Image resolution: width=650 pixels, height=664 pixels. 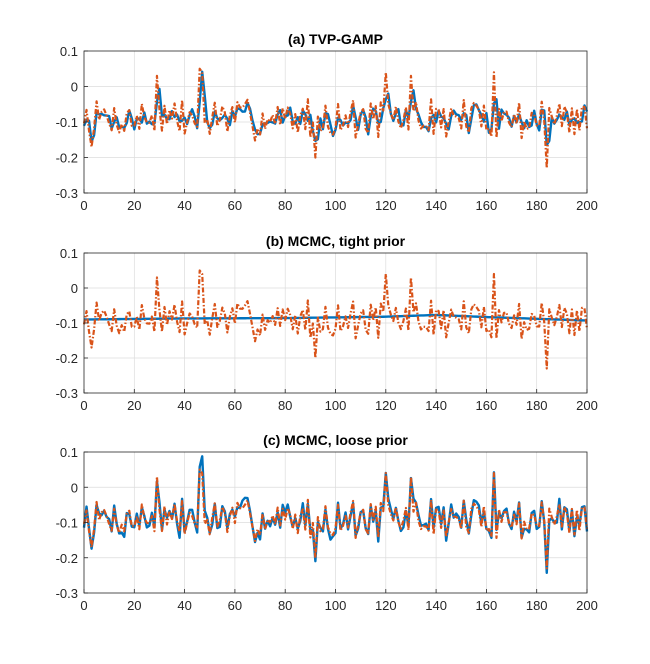 I want to click on panel-title: (b) MCMC, tight prior, so click(x=336, y=241).